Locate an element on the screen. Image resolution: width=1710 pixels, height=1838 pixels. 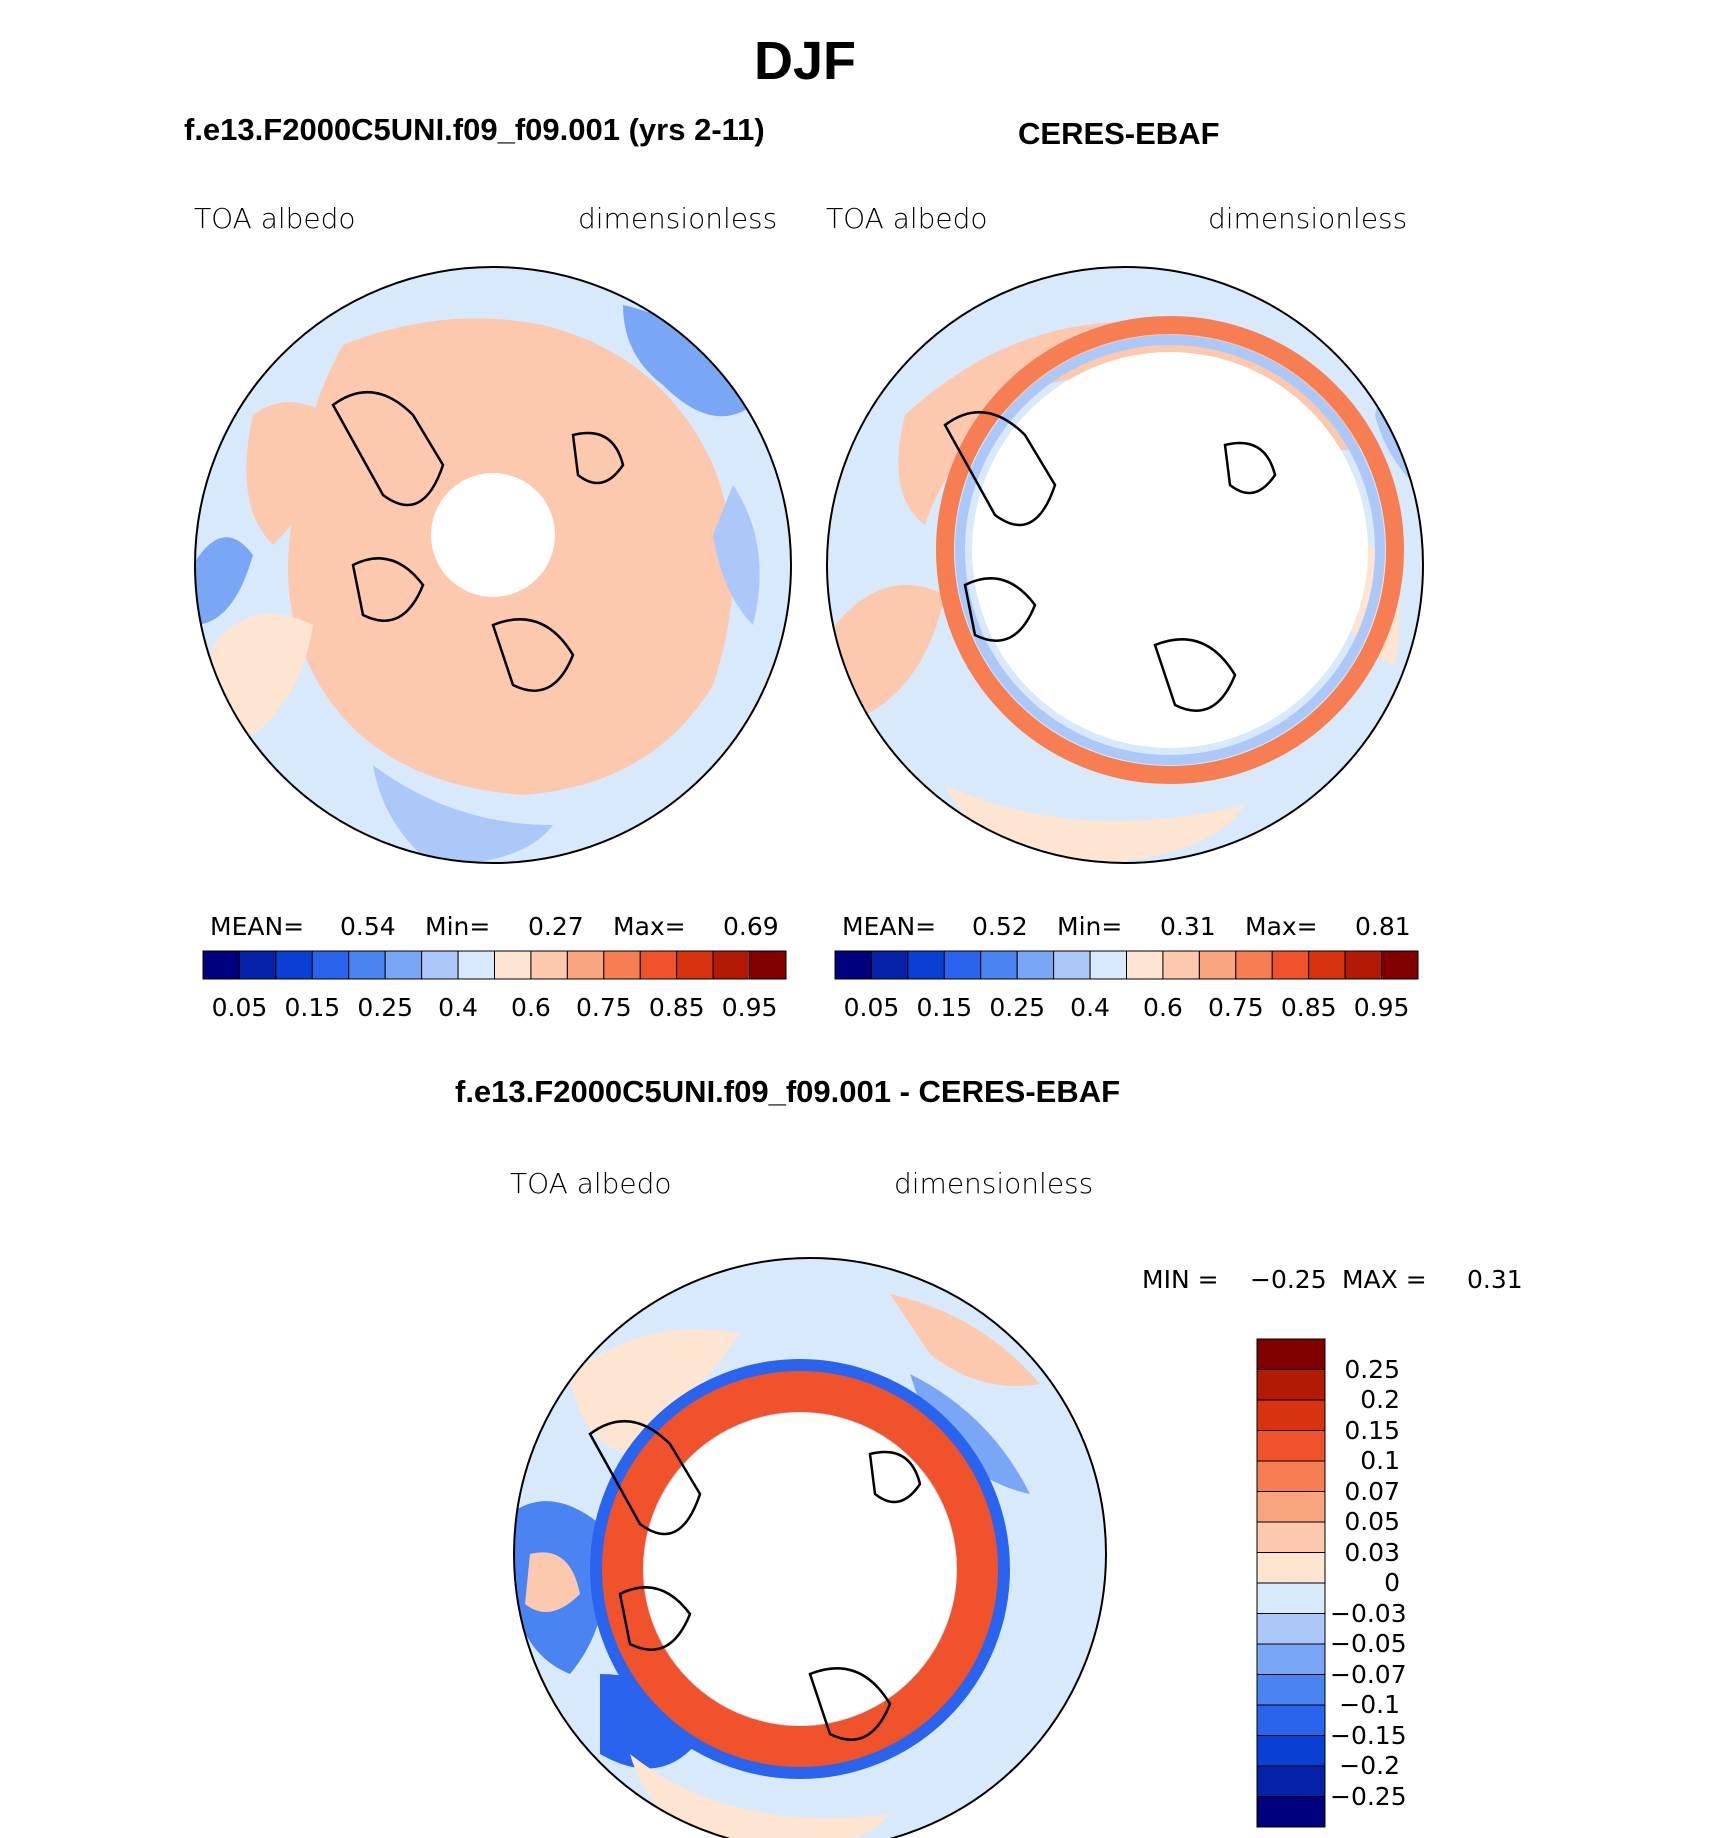
colorbar-tick-label: −0.15 is located at coordinates (1368, 1735).